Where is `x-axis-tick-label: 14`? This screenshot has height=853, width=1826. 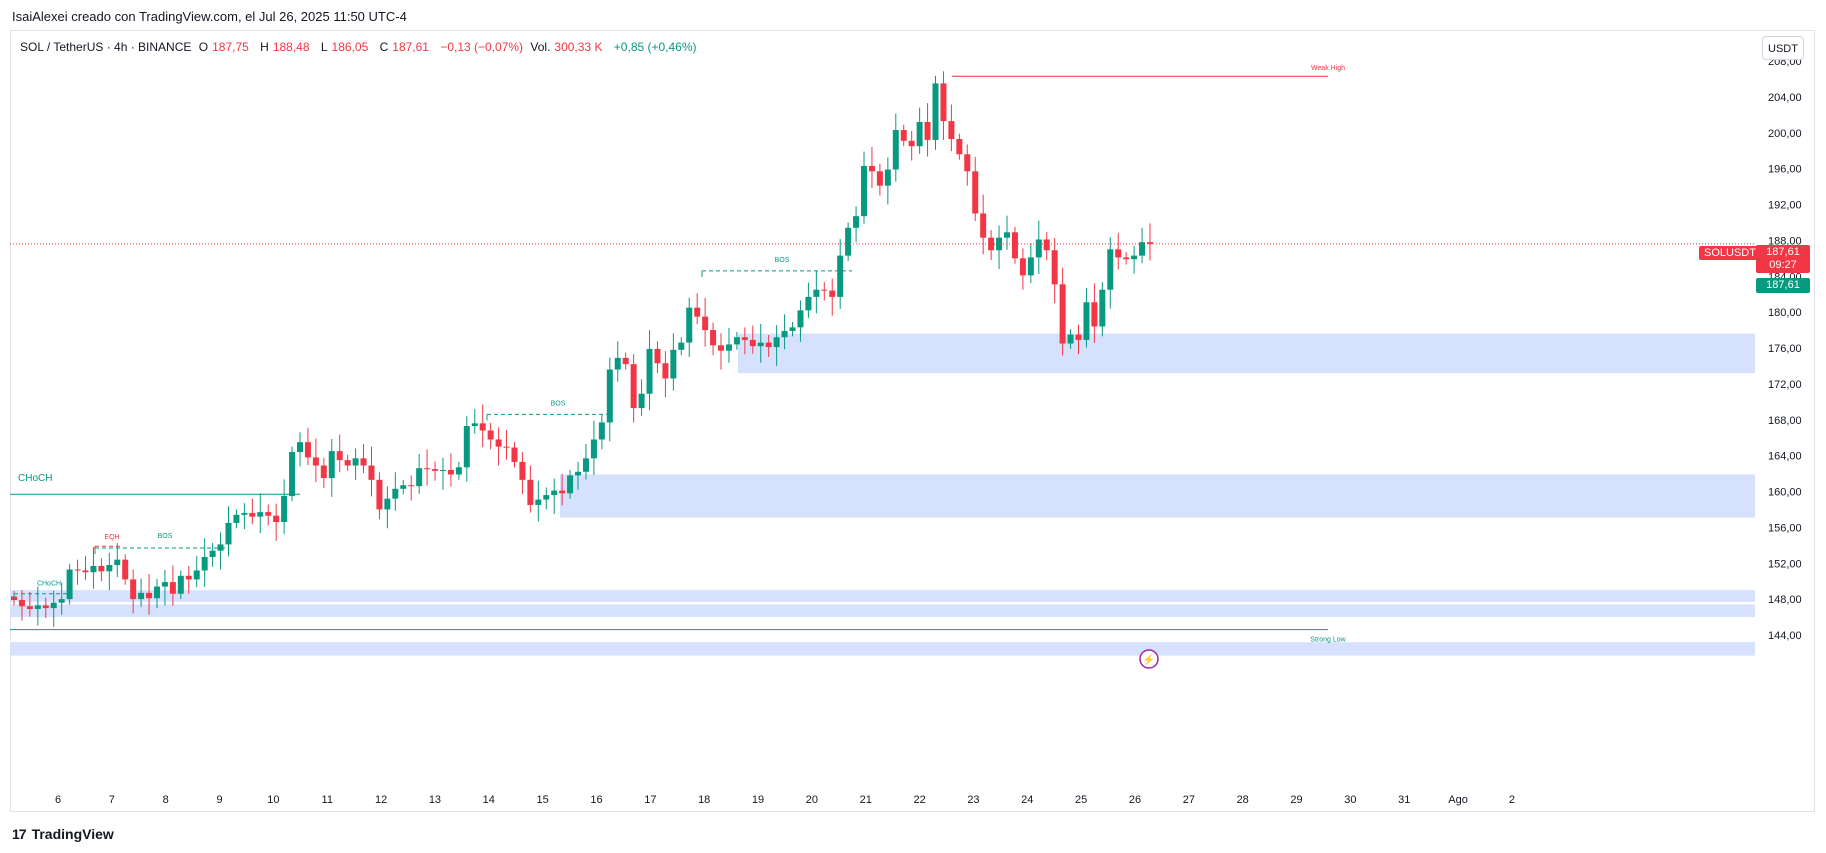 x-axis-tick-label: 14 is located at coordinates (489, 800).